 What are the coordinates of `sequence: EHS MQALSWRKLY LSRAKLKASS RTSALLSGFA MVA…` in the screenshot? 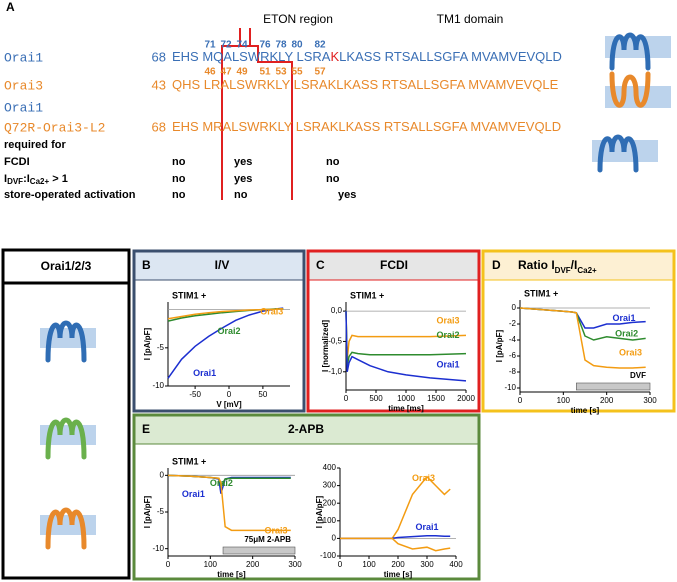 It's located at (367, 56).